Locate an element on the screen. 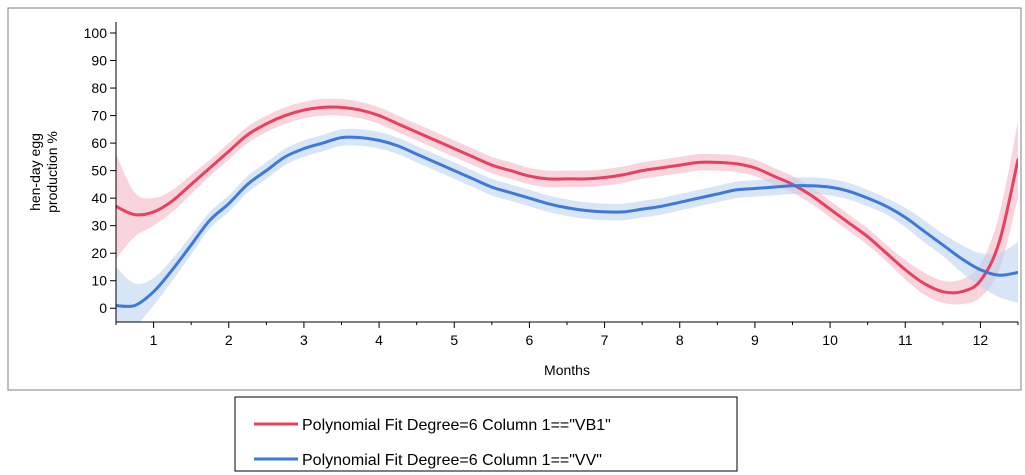 The height and width of the screenshot is (475, 1025). y-tick-label: 20 is located at coordinates (99, 253).